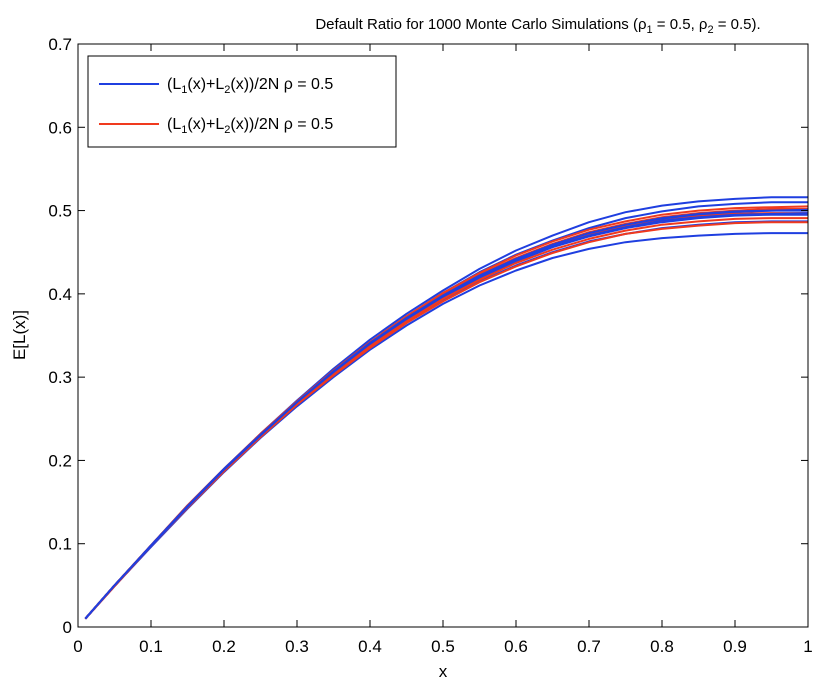 The width and height of the screenshot is (814, 683). I want to click on y-axis-label: E[L(x)], so click(19, 335).